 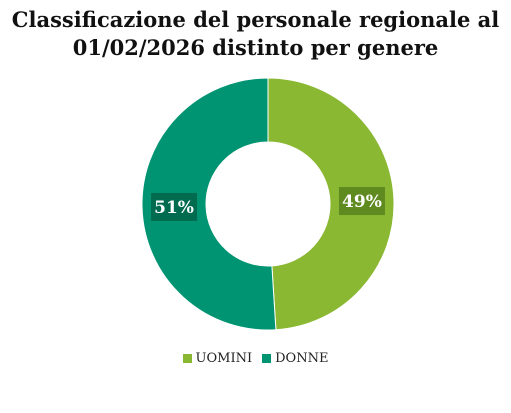 I want to click on data-label-uomini-text: 49%, so click(x=362, y=202).